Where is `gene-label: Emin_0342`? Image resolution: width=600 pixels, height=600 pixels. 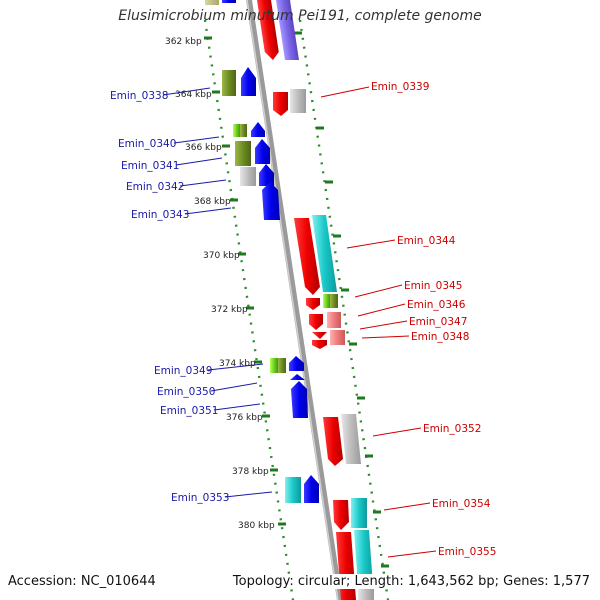 gene-label: Emin_0342 is located at coordinates (155, 187).